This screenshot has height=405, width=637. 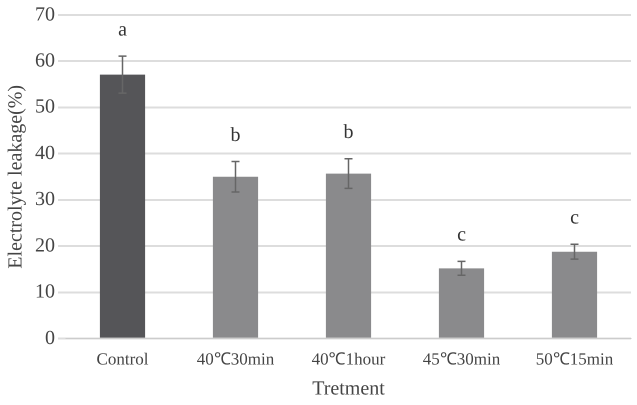 What do you see at coordinates (45, 199) in the screenshot?
I see `y-tick-label: 30` at bounding box center [45, 199].